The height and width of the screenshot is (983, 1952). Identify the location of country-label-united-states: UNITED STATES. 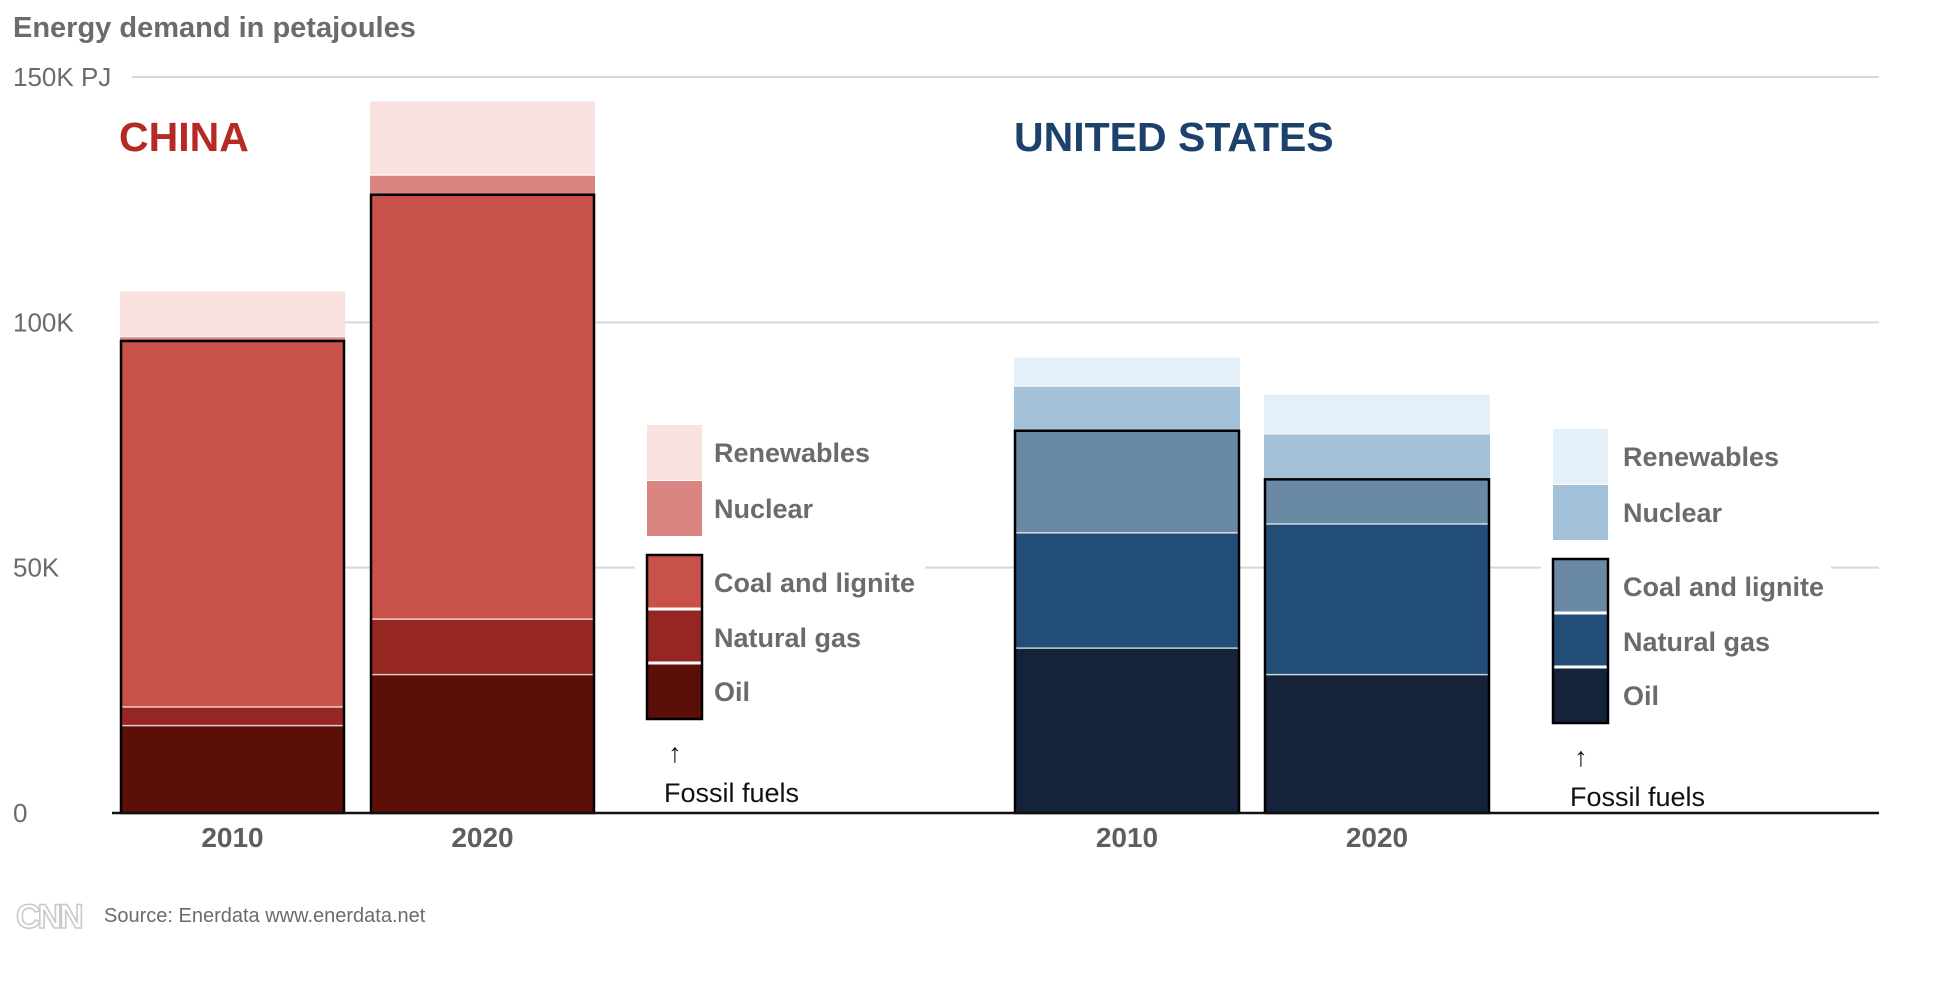
(1174, 137).